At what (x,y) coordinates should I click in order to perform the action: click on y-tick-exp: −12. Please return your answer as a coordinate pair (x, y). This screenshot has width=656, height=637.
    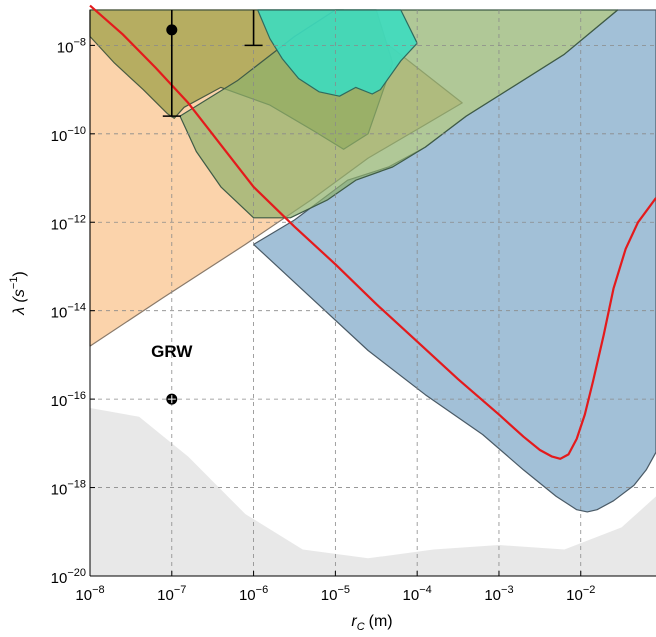
    Looking at the image, I should click on (76, 219).